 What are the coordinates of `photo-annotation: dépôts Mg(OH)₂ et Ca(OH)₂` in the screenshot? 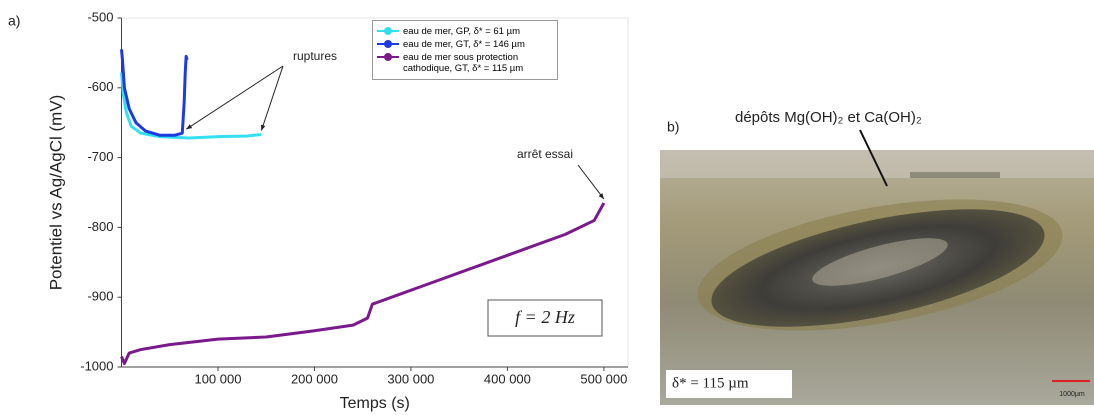 It's located at (828, 117).